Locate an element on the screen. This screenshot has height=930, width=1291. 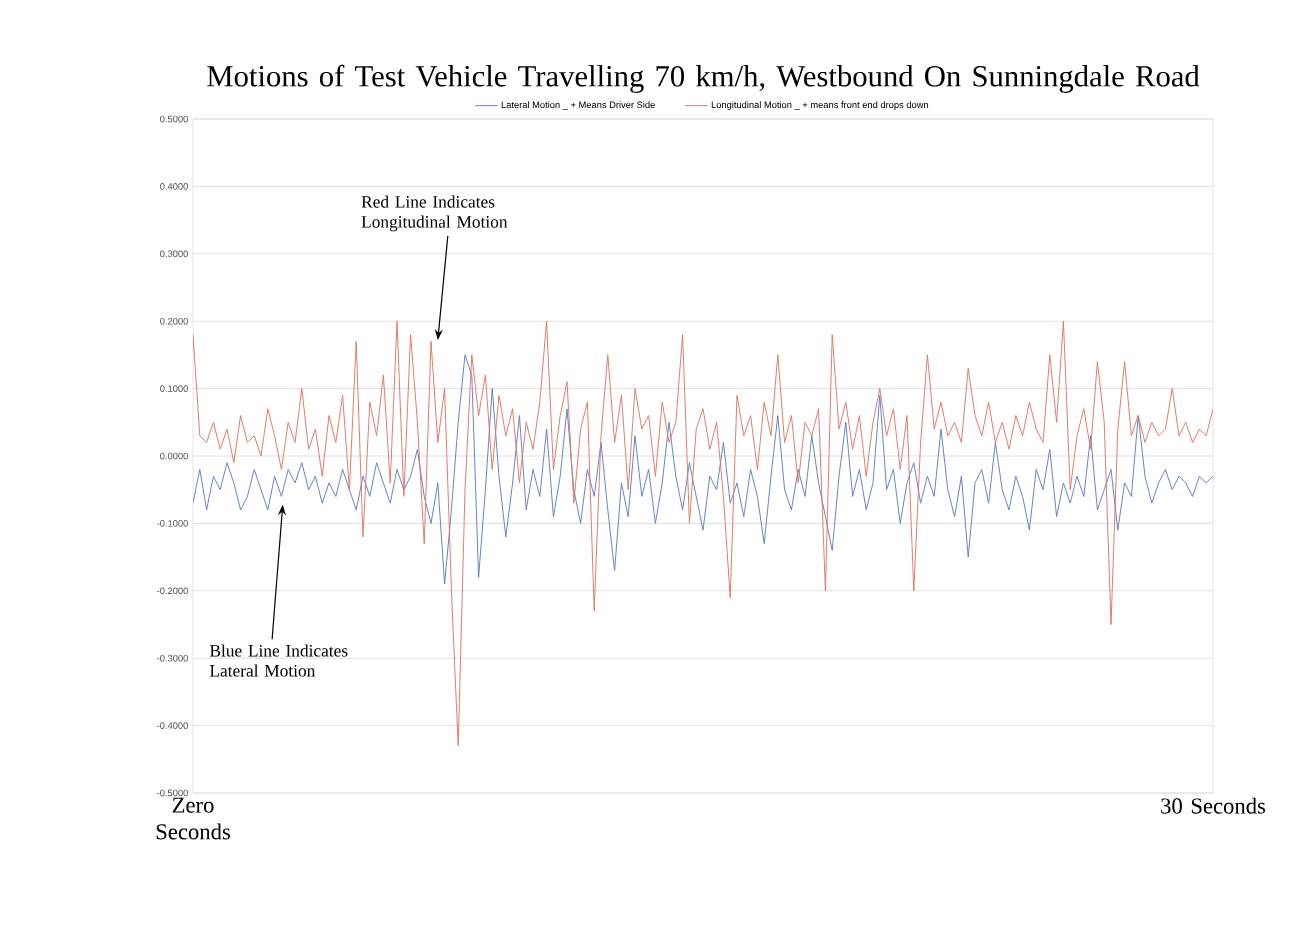
y-tick-label: -0.4000 is located at coordinates (172, 725).